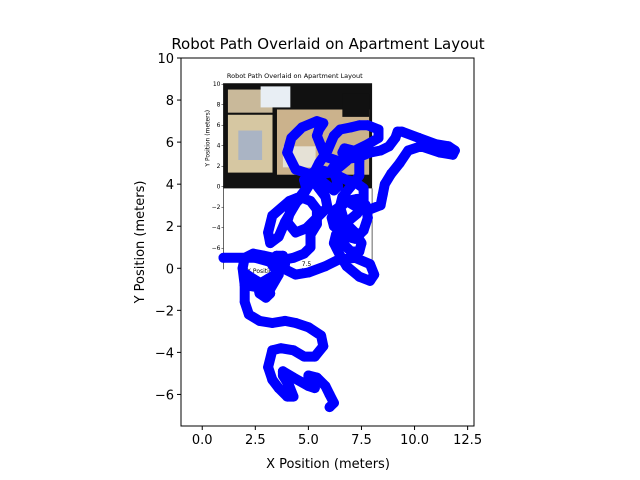  I want to click on floorplan-dining-table, so click(250, 145).